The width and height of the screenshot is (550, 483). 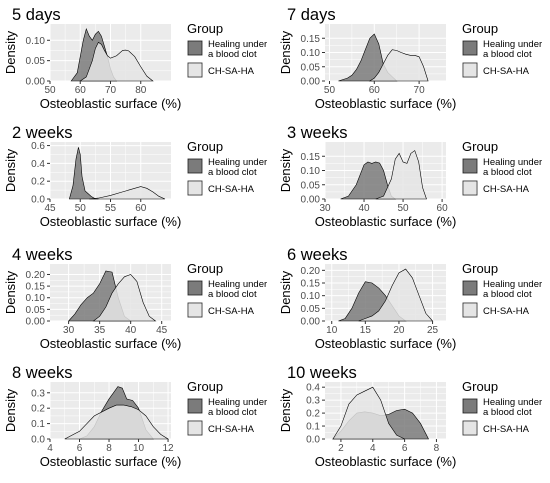 What do you see at coordinates (366, 330) in the screenshot?
I see `x-tick-label: 15` at bounding box center [366, 330].